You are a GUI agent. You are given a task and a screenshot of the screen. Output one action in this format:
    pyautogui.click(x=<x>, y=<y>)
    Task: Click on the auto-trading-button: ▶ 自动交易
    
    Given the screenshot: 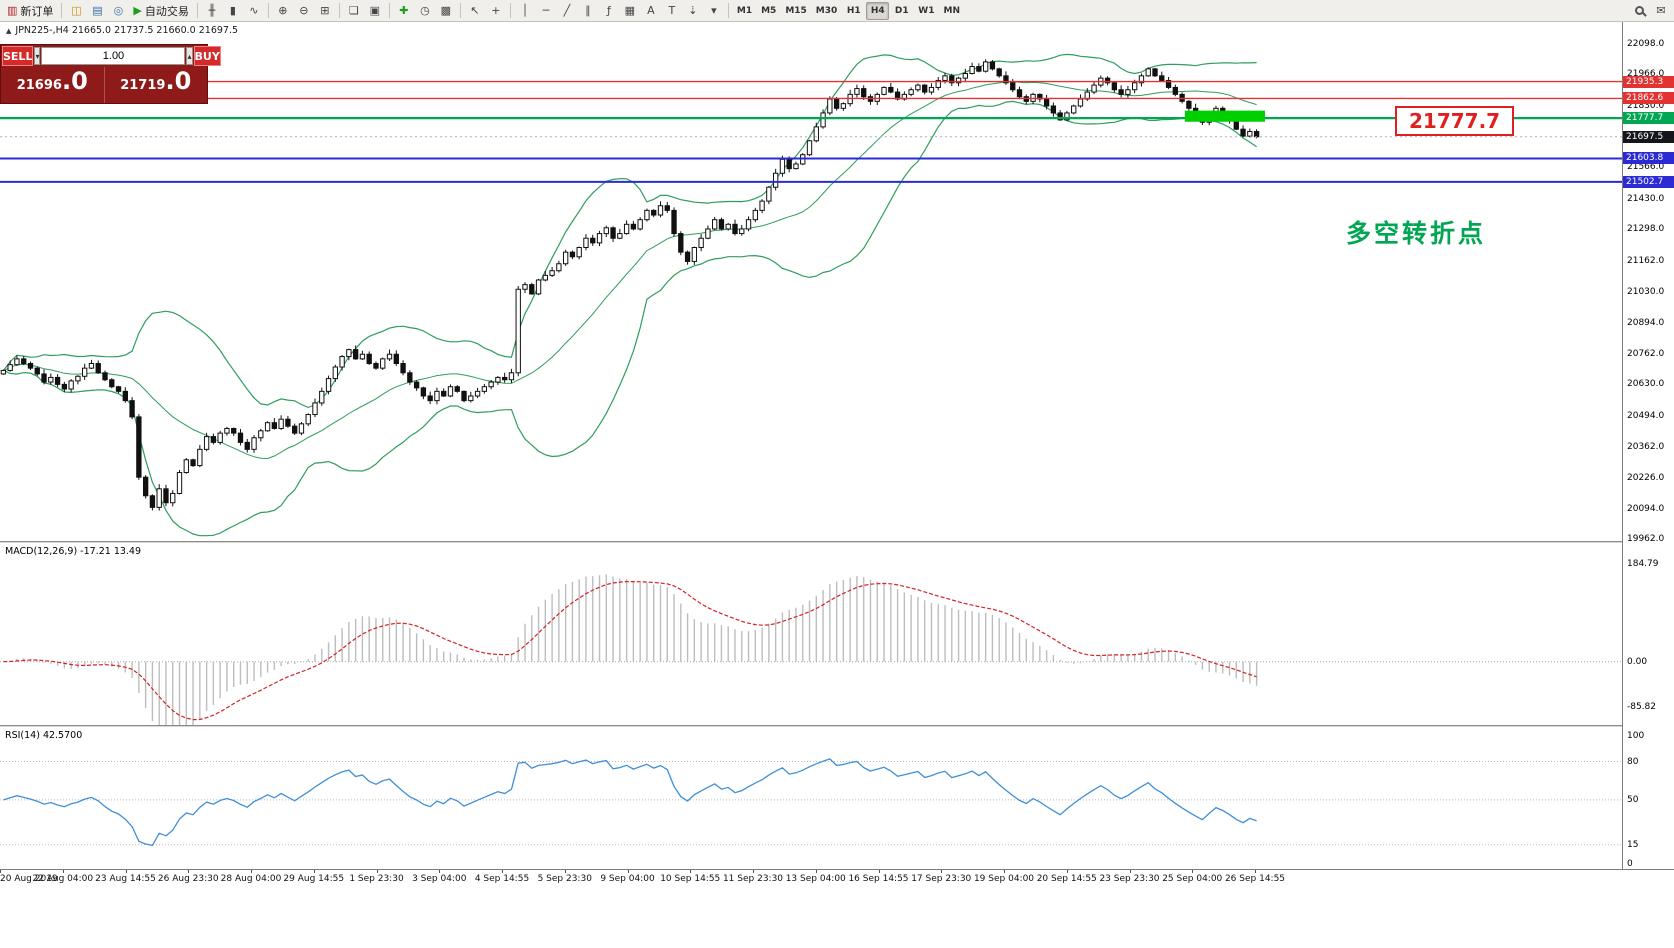 What is the action you would take?
    pyautogui.click(x=160, y=11)
    